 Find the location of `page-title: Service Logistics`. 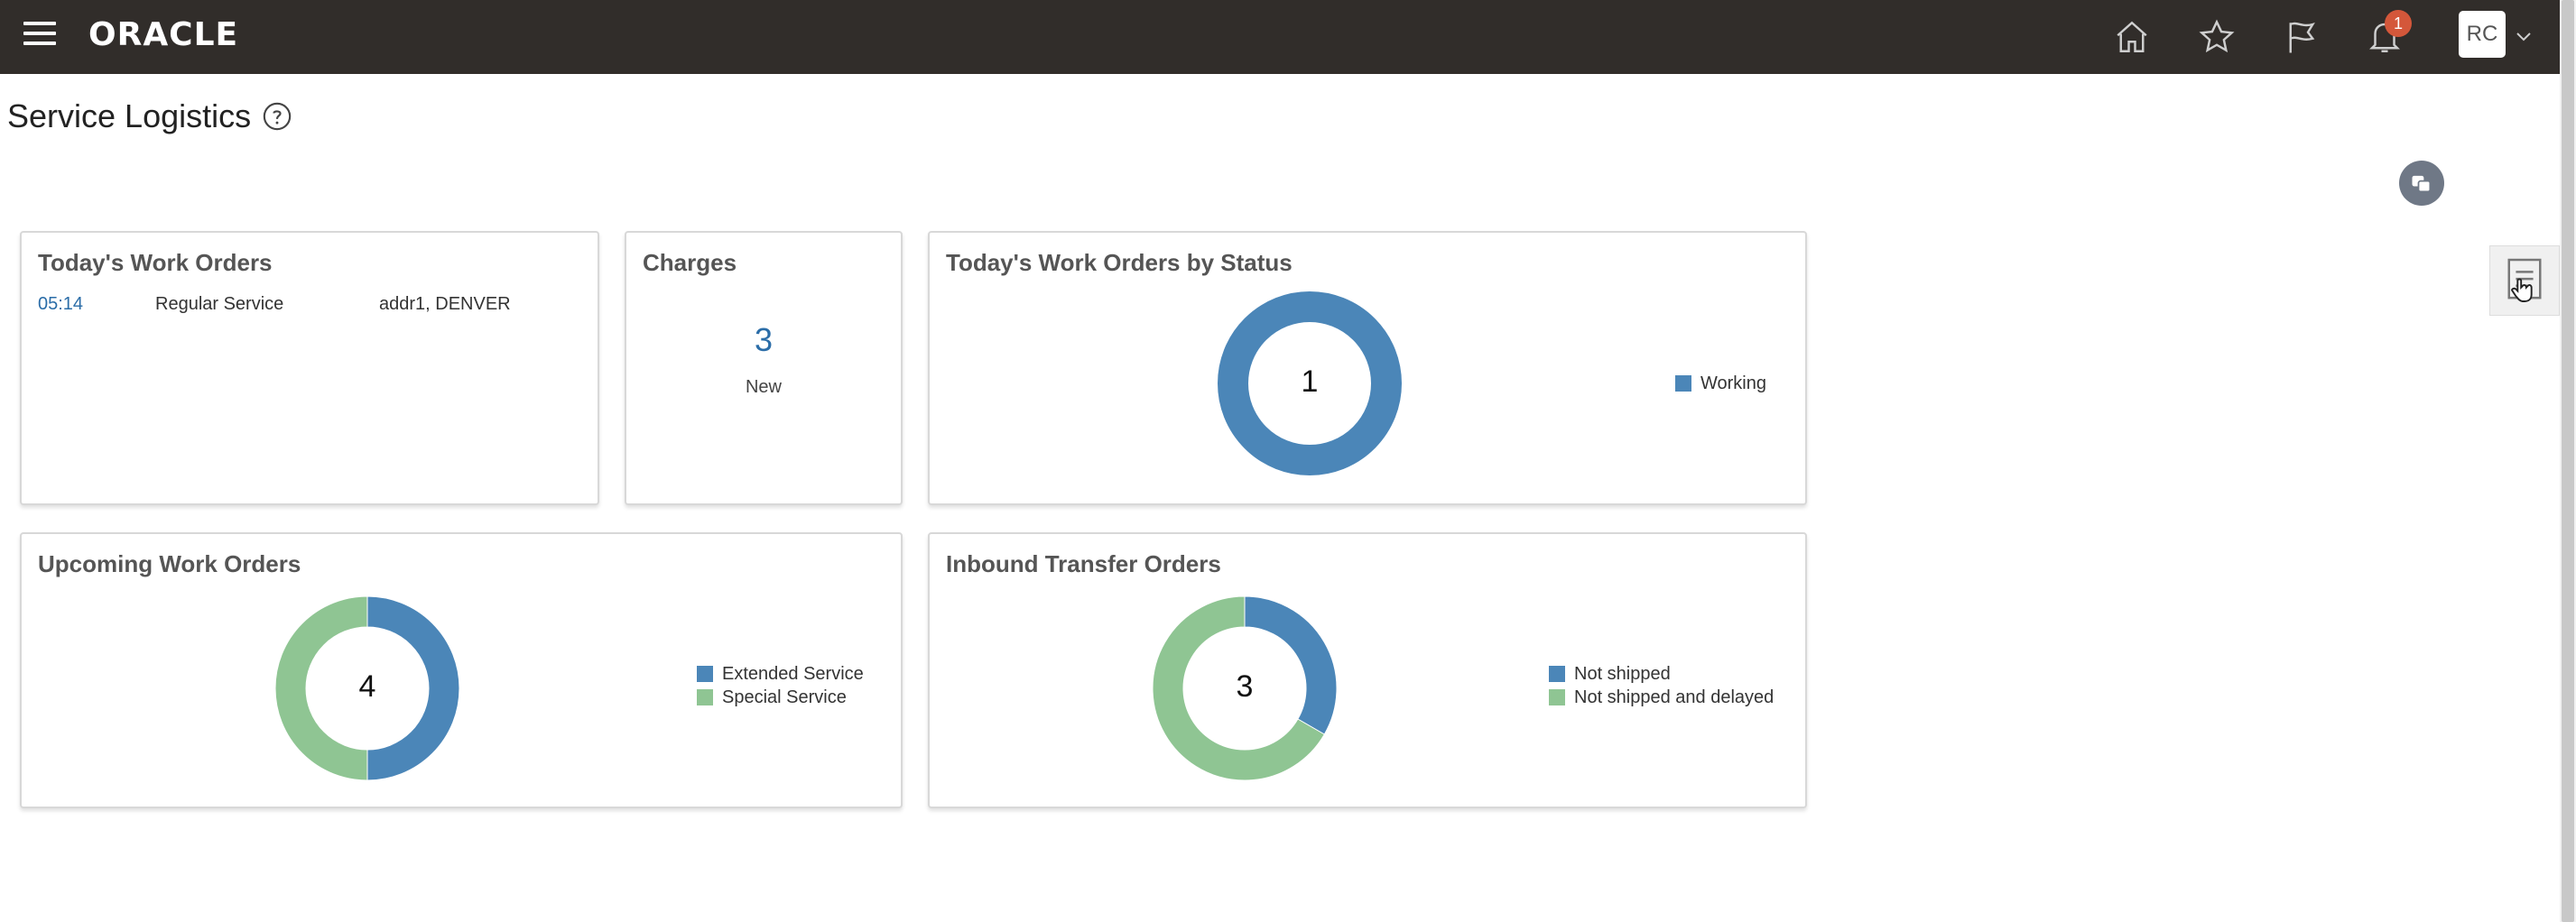

page-title: Service Logistics is located at coordinates (129, 115).